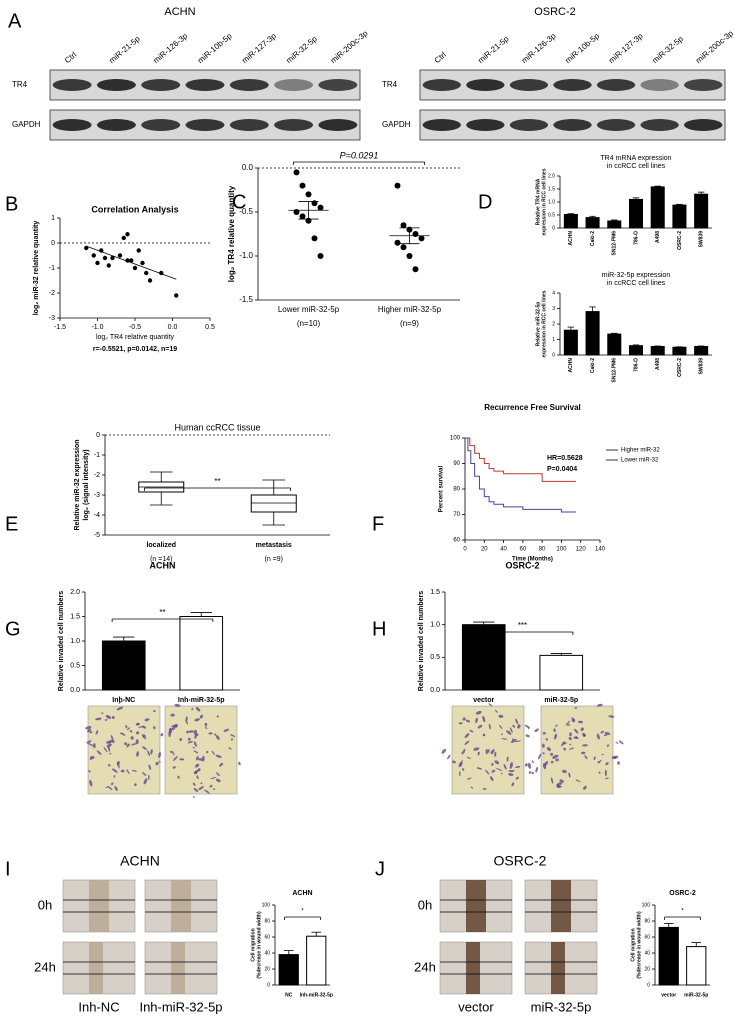 Image resolution: width=734 pixels, height=1020 pixels. Describe the element at coordinates (52, 268) in the screenshot. I see `y-tick-label: -1` at that location.